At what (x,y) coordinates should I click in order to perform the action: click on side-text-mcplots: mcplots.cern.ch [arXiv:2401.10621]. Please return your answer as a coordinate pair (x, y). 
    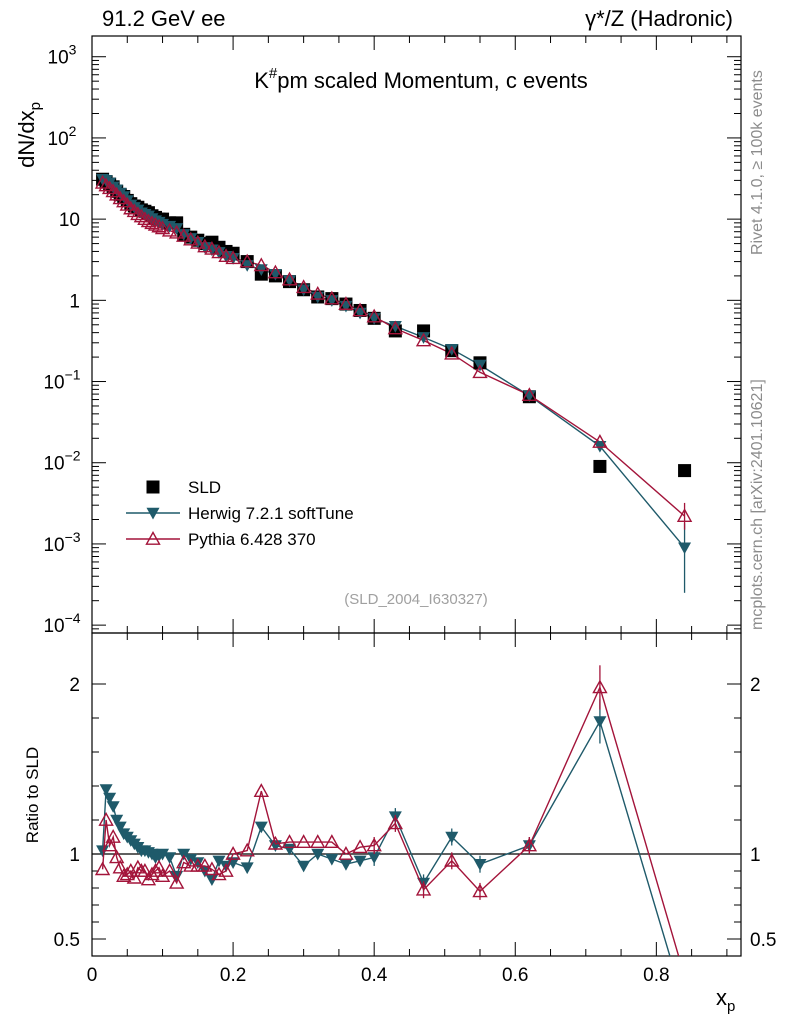
    Looking at the image, I should click on (757, 504).